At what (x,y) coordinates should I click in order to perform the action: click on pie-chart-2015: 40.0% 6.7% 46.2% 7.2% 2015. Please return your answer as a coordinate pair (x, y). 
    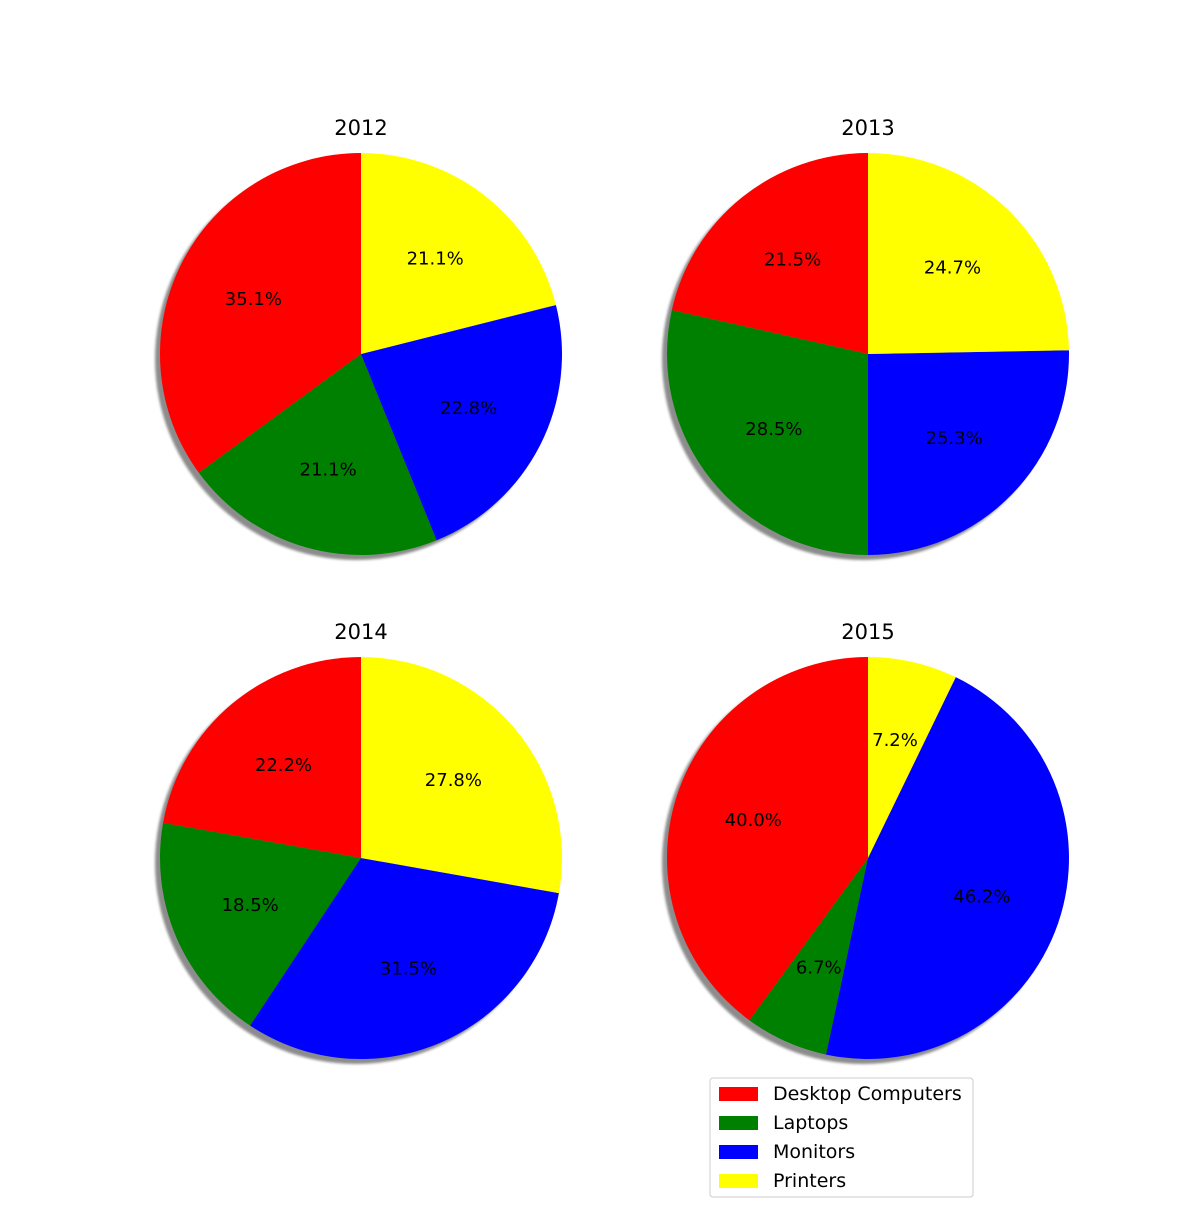
    Looking at the image, I should click on (865, 842).